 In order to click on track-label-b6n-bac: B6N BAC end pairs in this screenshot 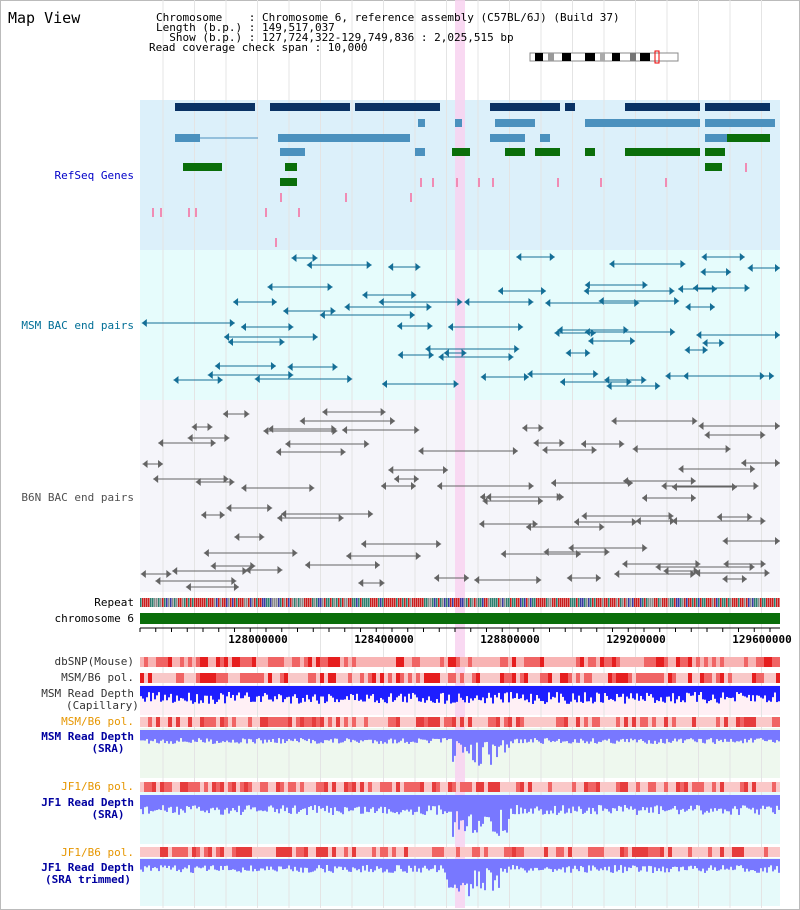, I will do `click(77, 497)`.